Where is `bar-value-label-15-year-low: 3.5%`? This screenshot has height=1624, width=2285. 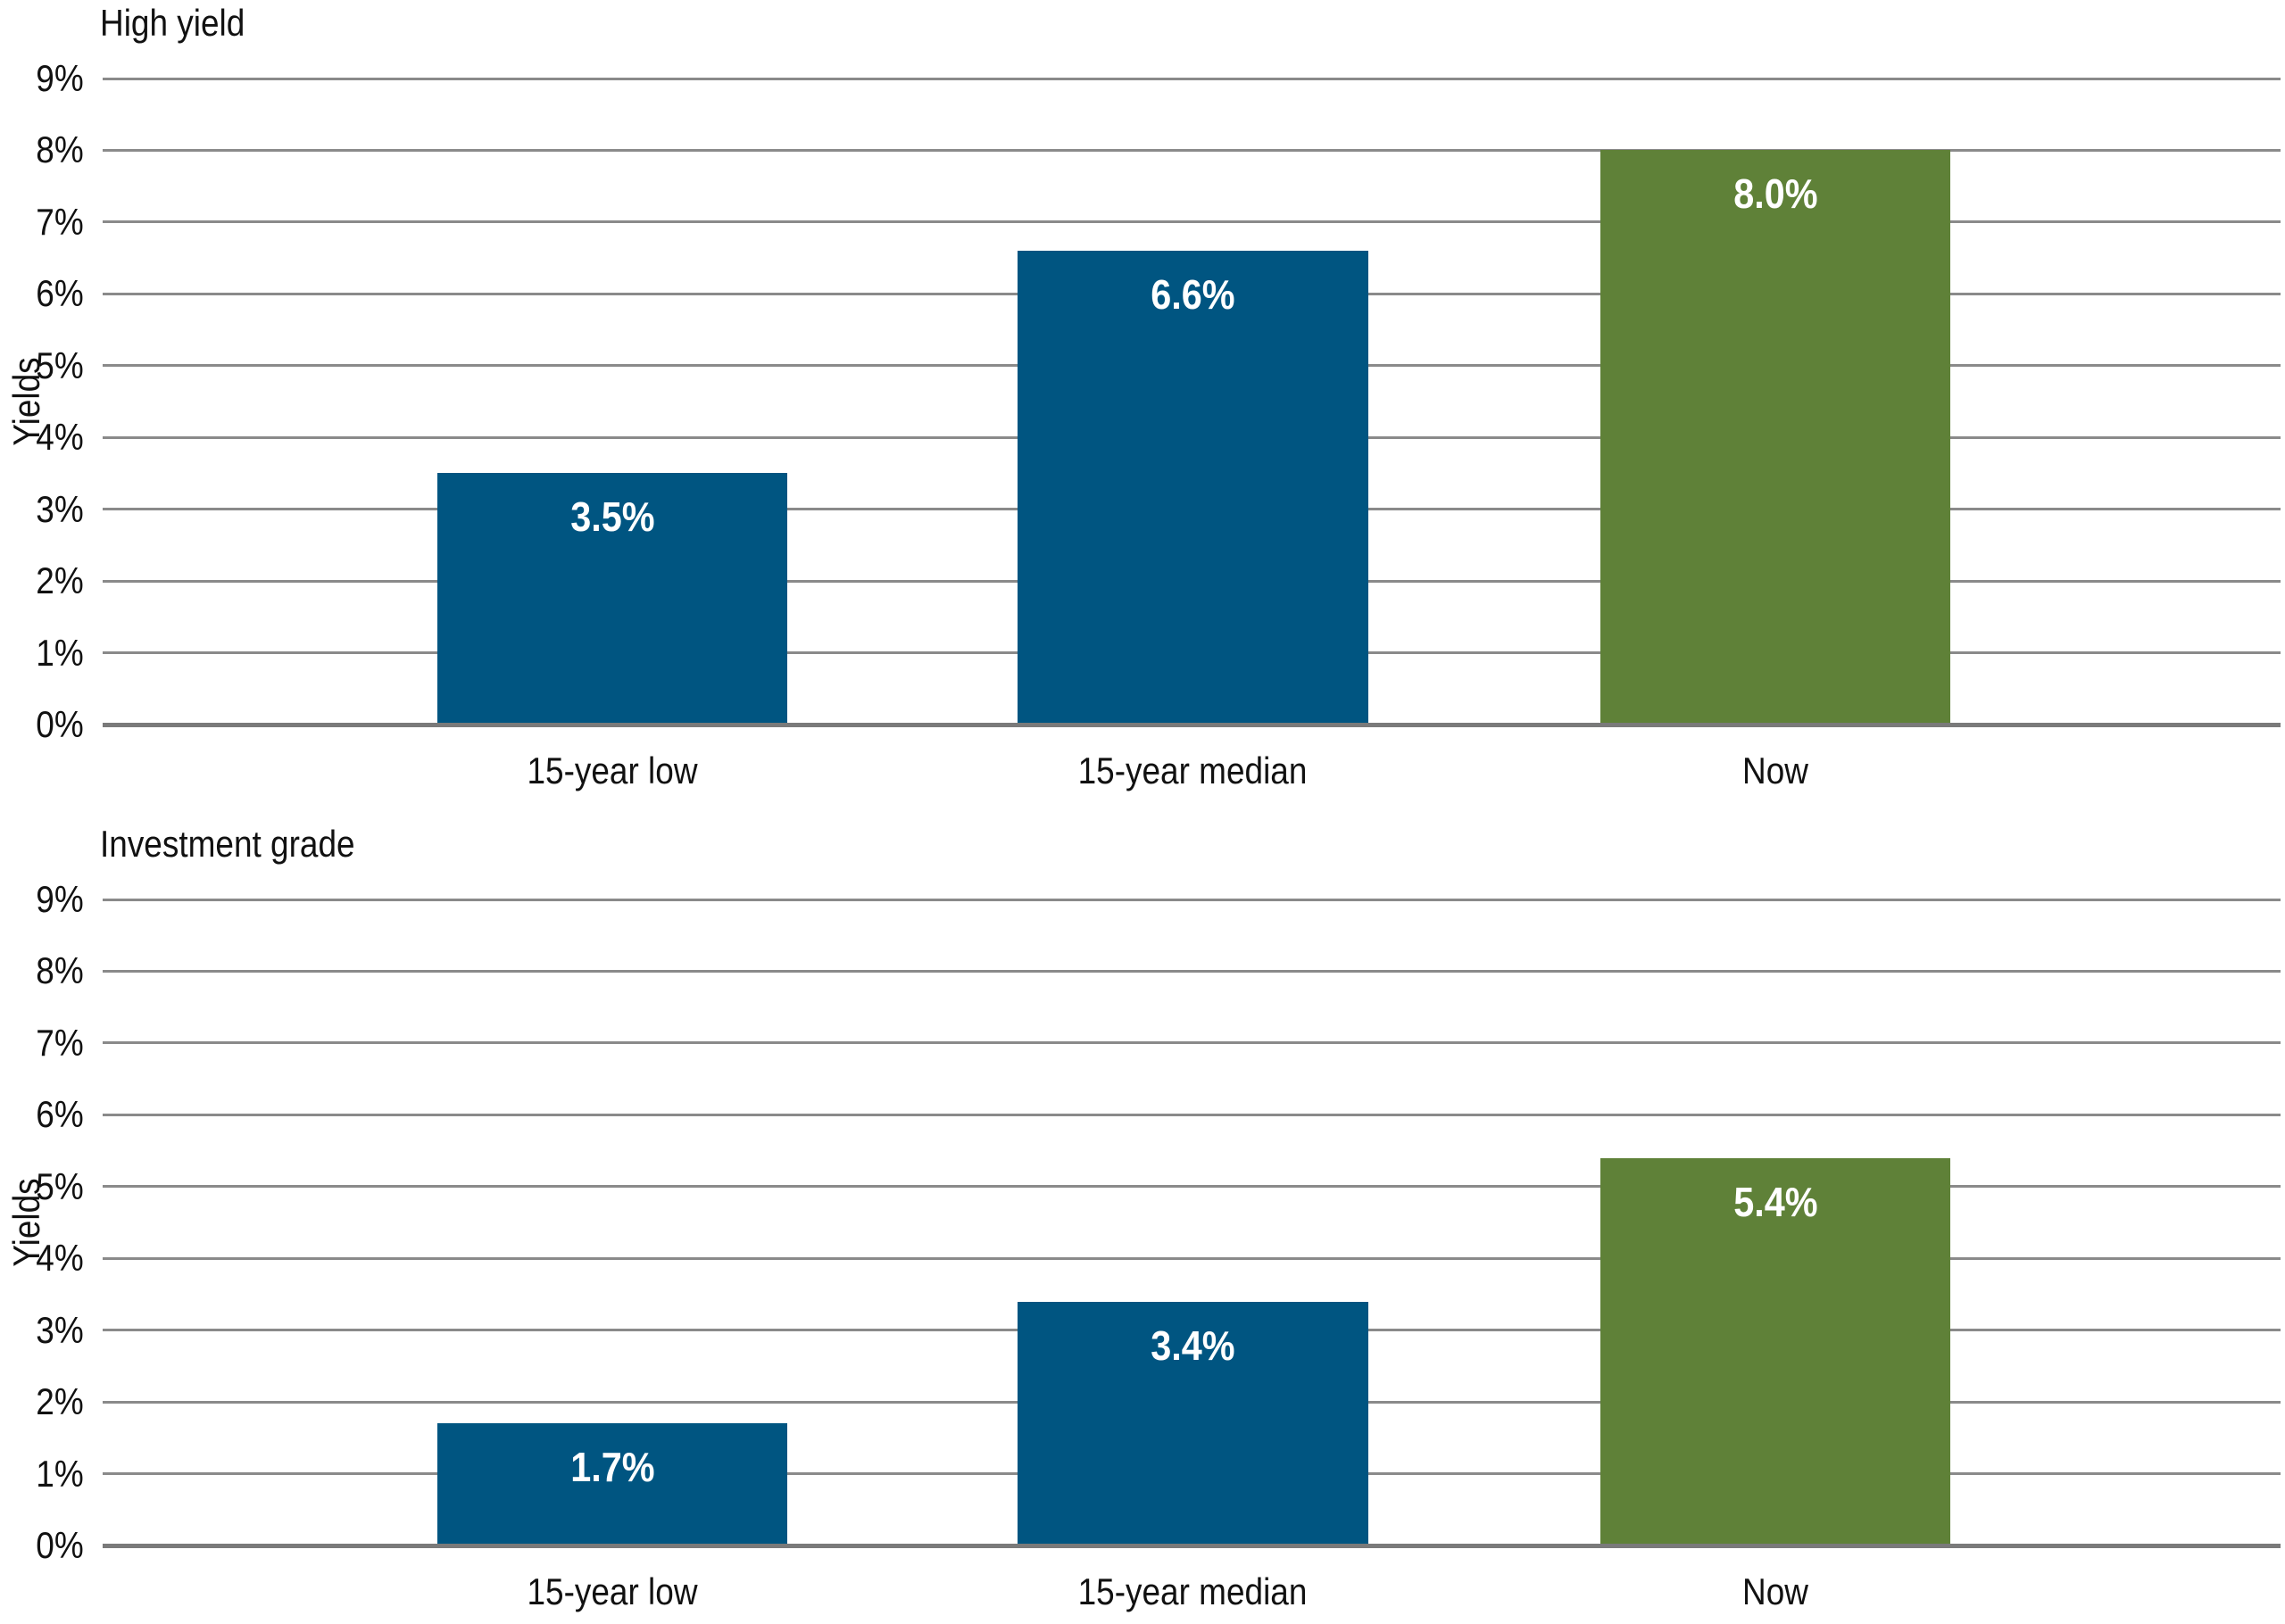
bar-value-label-15-year-low: 3.5% is located at coordinates (612, 517).